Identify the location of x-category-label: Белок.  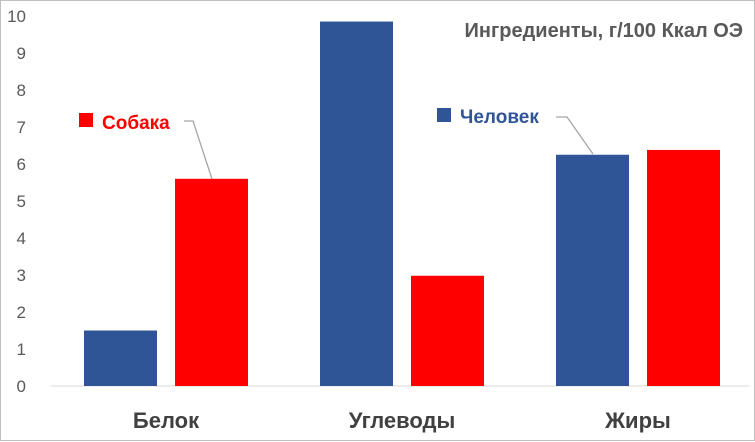
(166, 420).